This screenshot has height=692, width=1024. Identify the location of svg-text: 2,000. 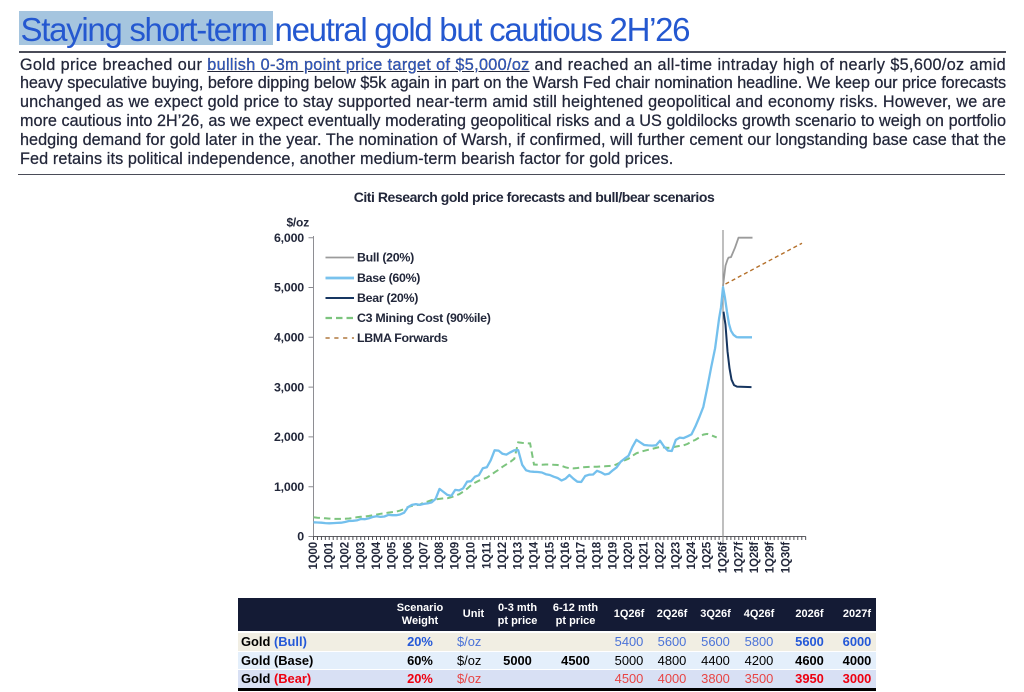
(289, 437).